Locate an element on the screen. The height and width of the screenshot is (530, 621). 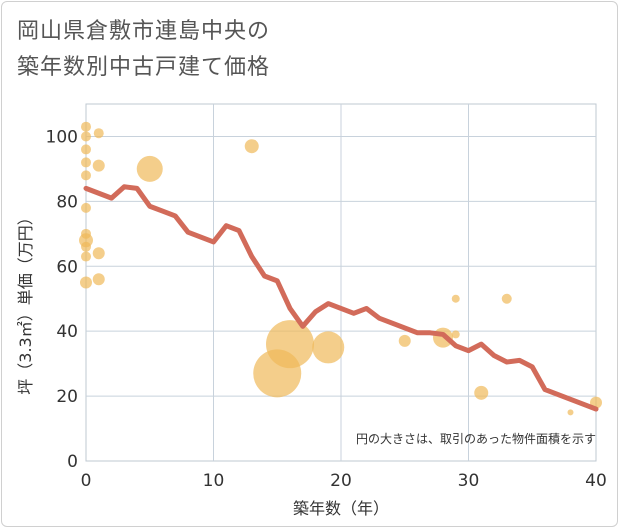
chart-title: 岡山県倉敷市連島中央の 築年数別中古戸建て価格 is located at coordinates (143, 50).